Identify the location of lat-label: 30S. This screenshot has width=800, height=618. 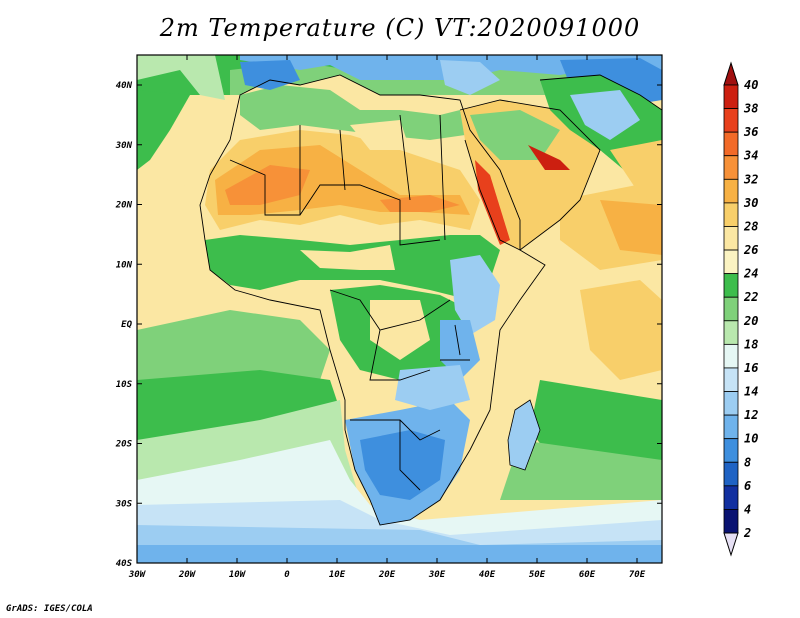
(124, 504).